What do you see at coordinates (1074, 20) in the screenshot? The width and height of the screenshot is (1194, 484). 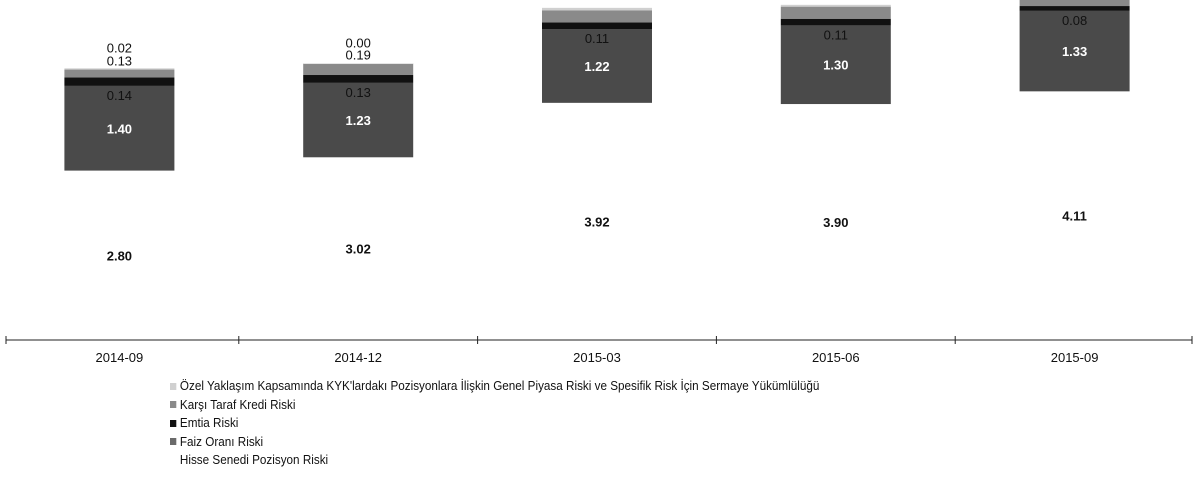 I see `data-label: 0.08` at bounding box center [1074, 20].